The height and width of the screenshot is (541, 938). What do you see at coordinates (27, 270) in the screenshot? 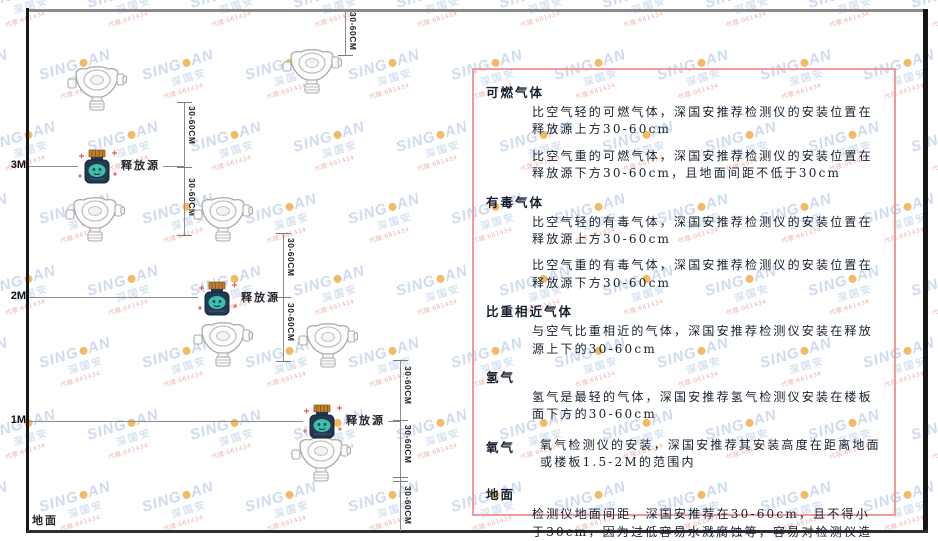
I see `left-wall` at bounding box center [27, 270].